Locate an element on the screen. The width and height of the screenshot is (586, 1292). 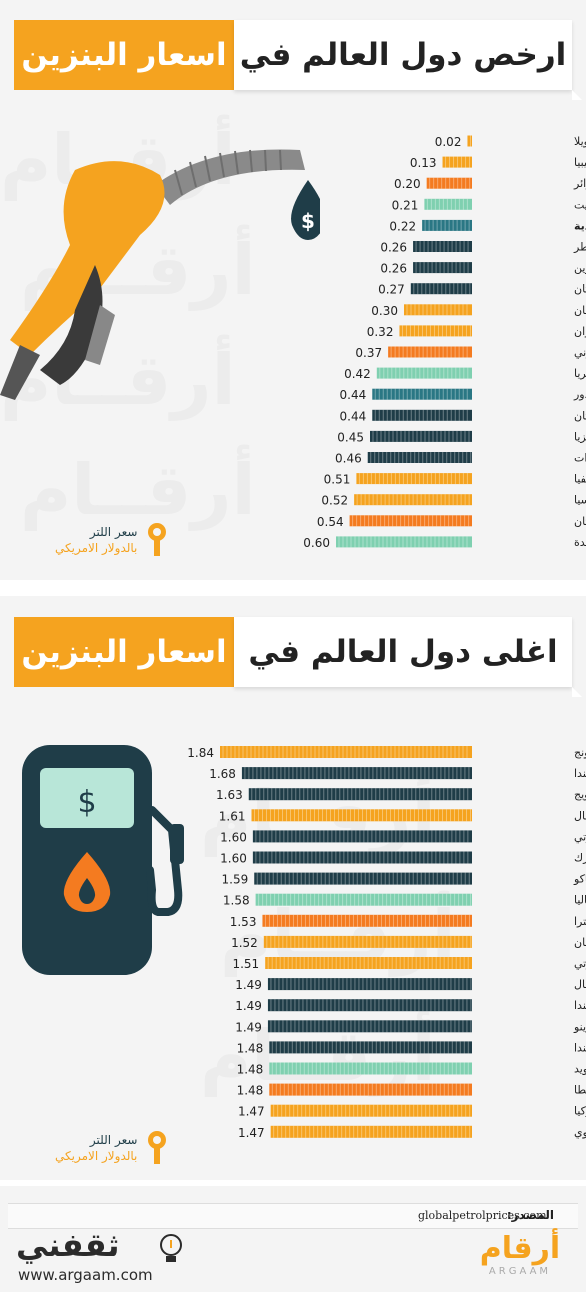
category-label: اليونان is located at coordinates (580, 942).